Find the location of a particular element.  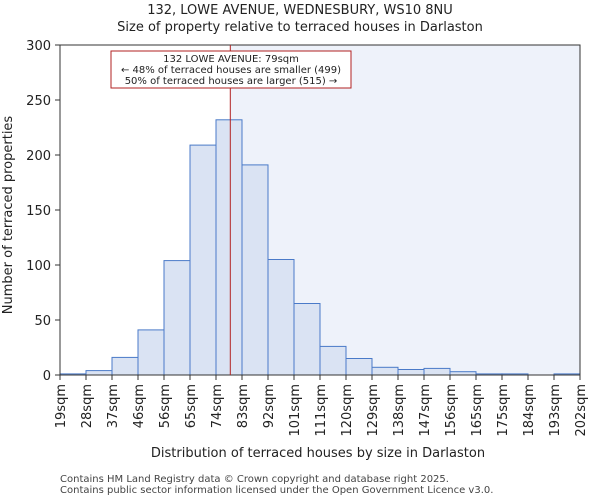

x-tick-label: 56sqm is located at coordinates (165, 406).